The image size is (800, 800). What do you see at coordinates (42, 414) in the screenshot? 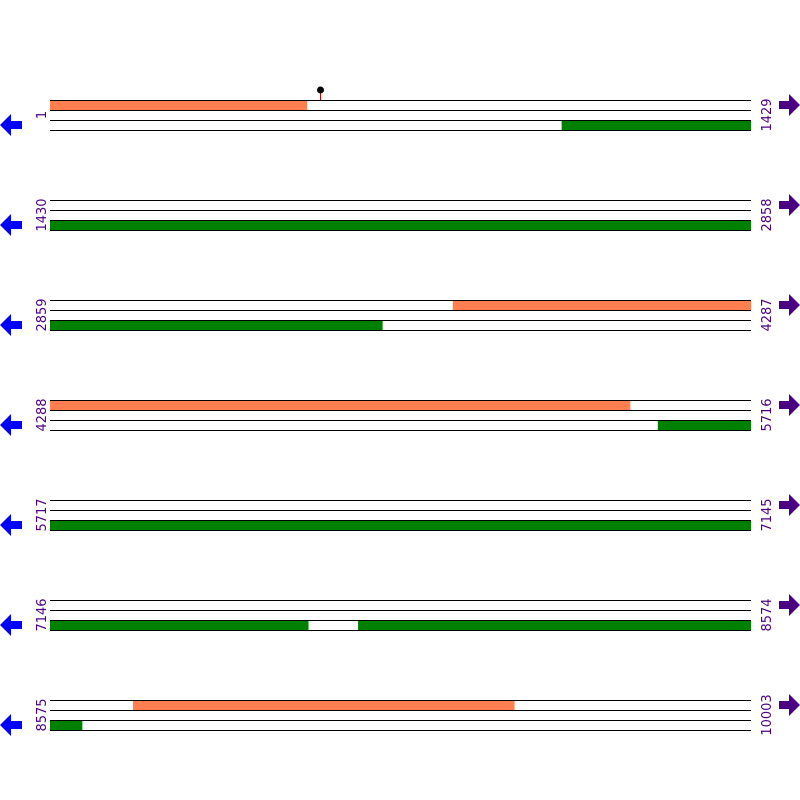
I see `row-start-label: 4288` at bounding box center [42, 414].